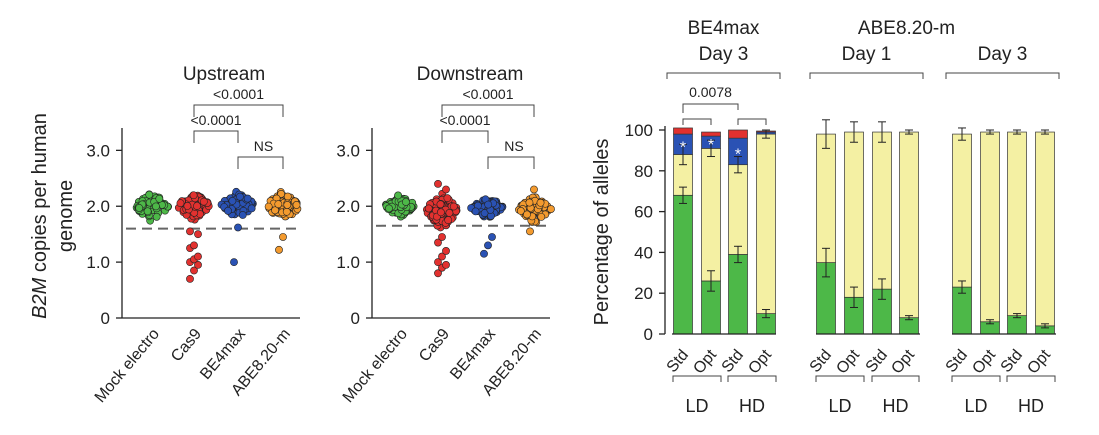  Describe the element at coordinates (738, 294) in the screenshot. I see `bar-segment-green` at that location.